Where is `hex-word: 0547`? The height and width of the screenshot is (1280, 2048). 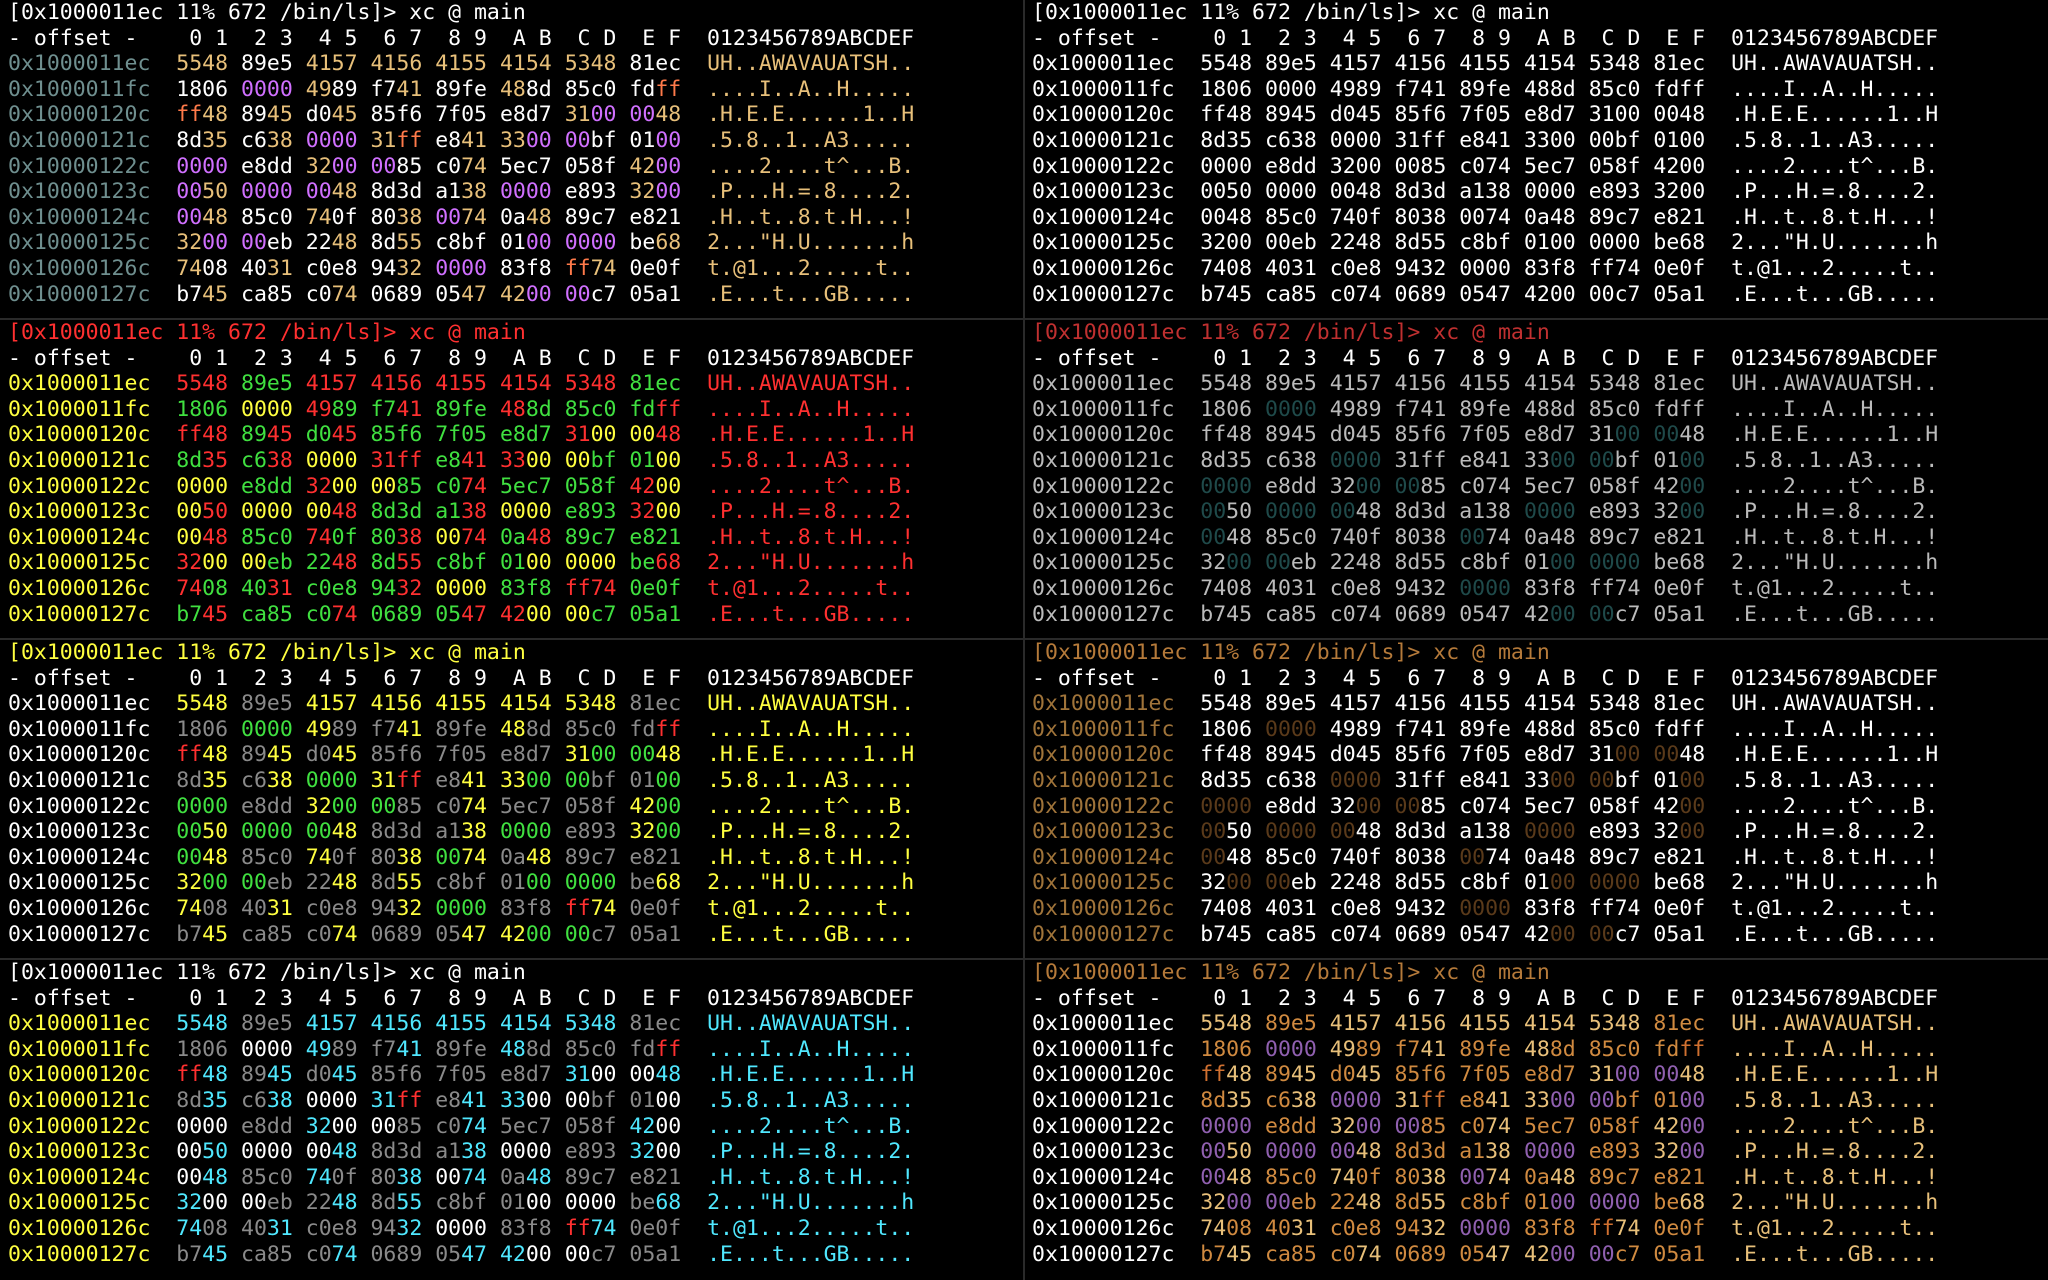
hex-word: 0547 is located at coordinates (1485, 934).